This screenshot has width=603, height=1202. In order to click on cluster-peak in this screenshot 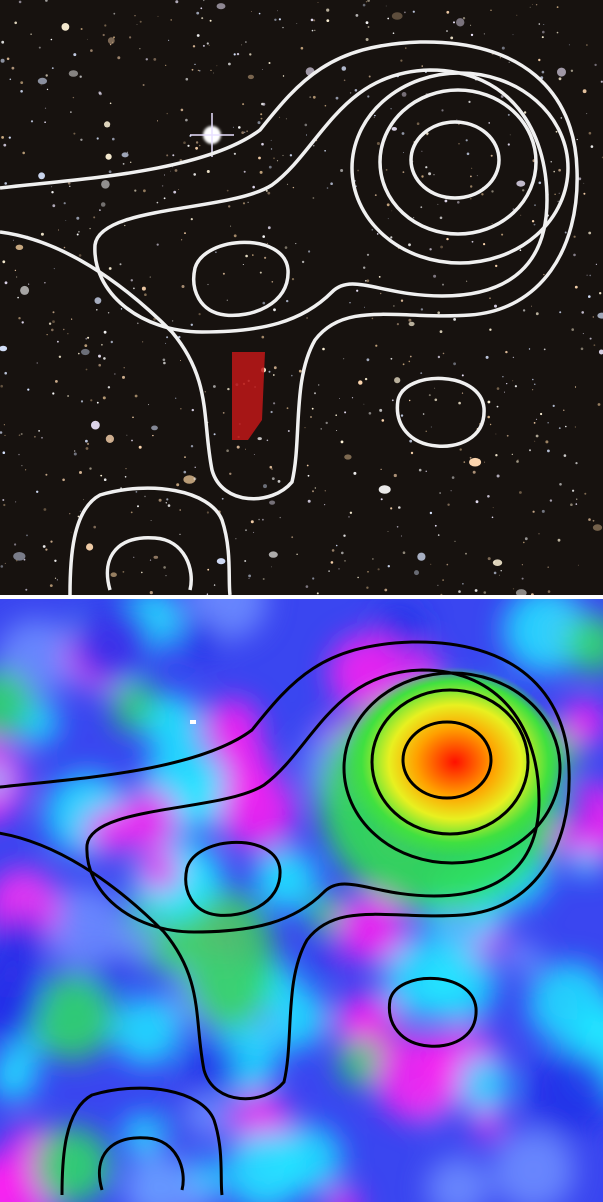, I will do `click(455, 762)`.